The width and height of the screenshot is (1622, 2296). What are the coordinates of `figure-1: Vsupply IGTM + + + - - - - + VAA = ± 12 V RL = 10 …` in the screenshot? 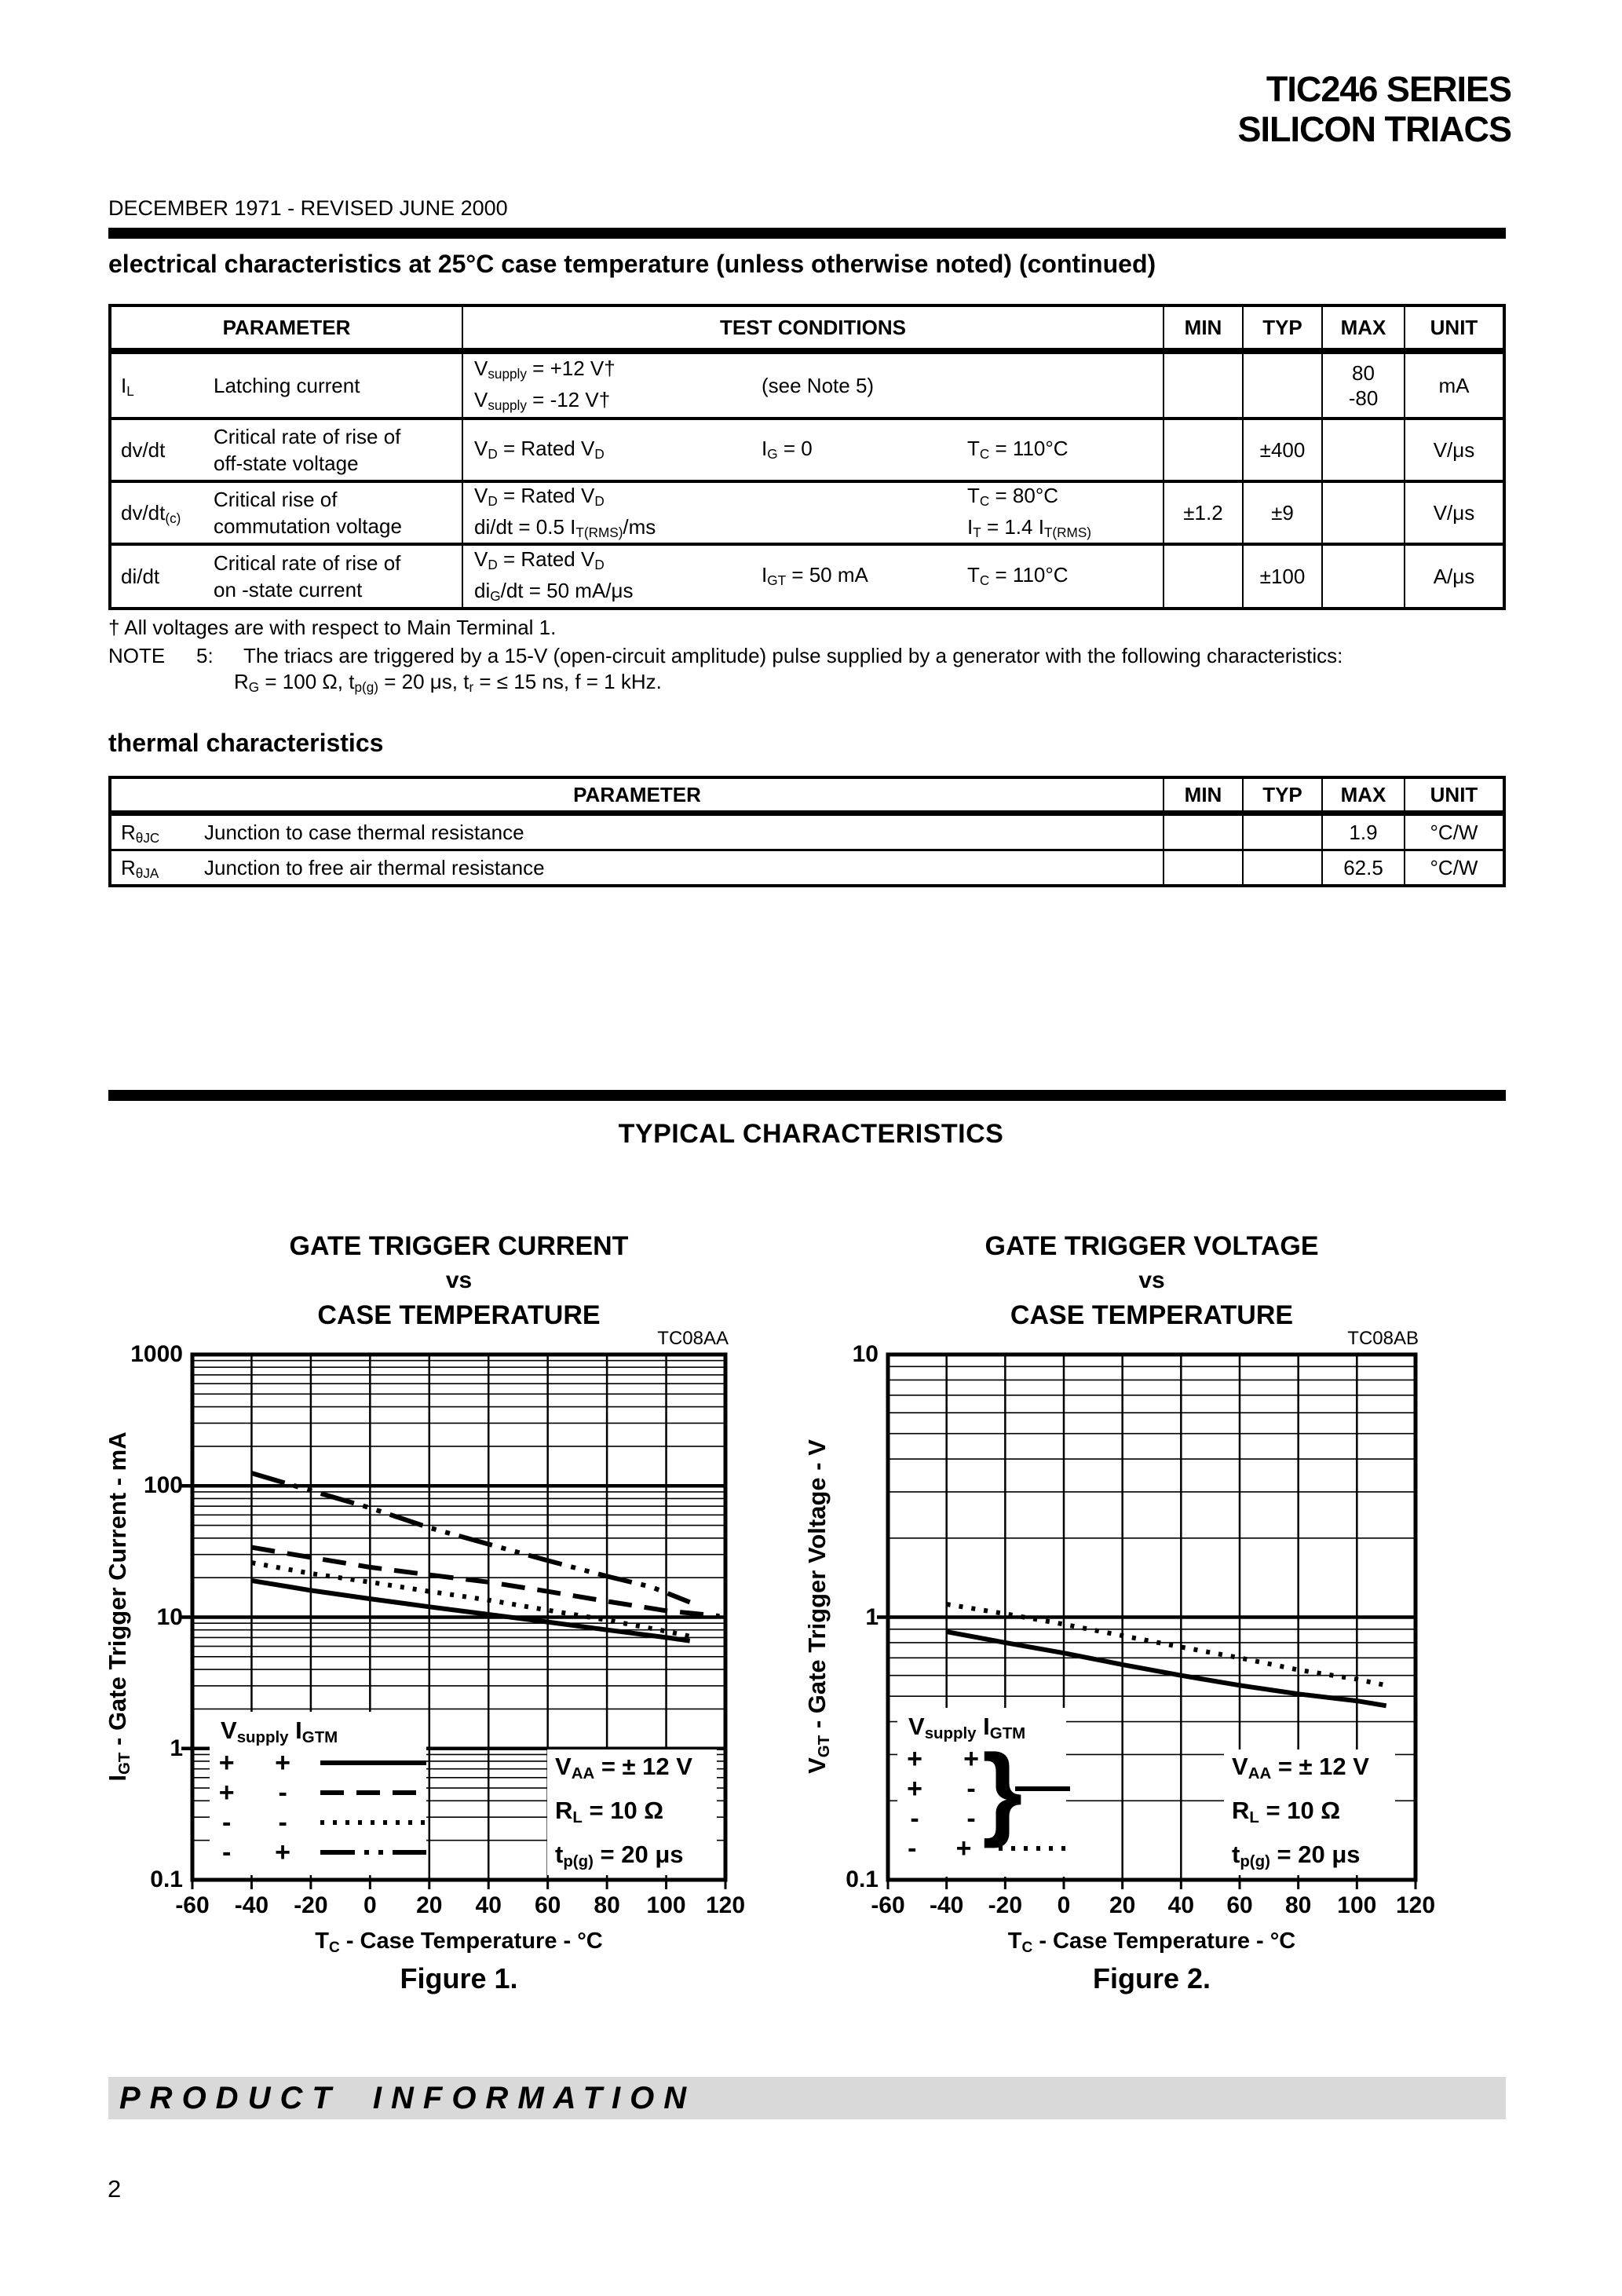 It's located at (424, 1612).